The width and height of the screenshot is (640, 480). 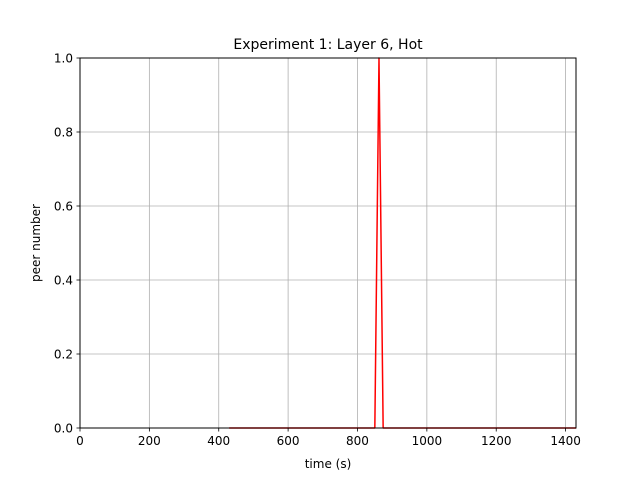 I want to click on x-axis-ticks: 0 200 400 600 800 1000 1200 1400, so click(x=328, y=438).